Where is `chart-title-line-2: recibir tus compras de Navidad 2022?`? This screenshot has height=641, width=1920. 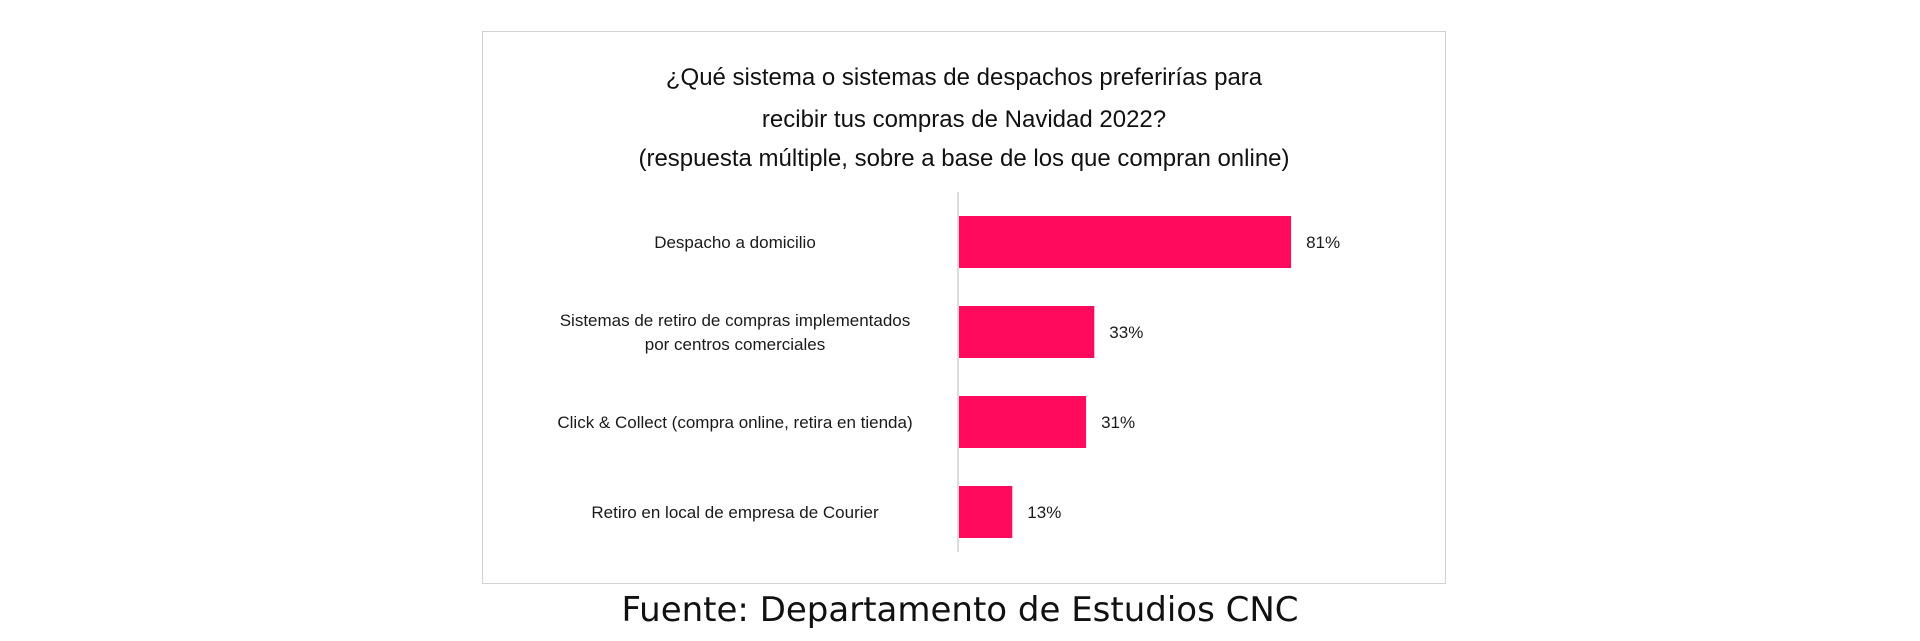
chart-title-line-2: recibir tus compras de Navidad 2022? is located at coordinates (964, 119).